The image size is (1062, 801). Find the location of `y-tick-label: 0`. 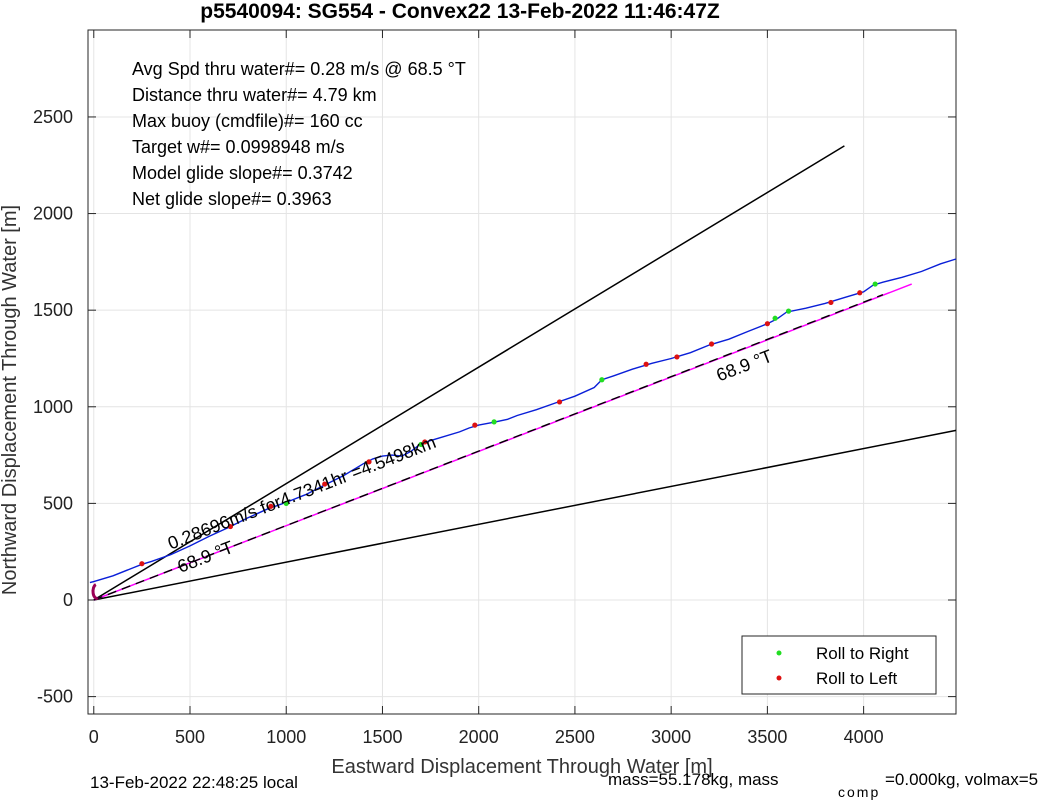

y-tick-label: 0 is located at coordinates (68, 600).